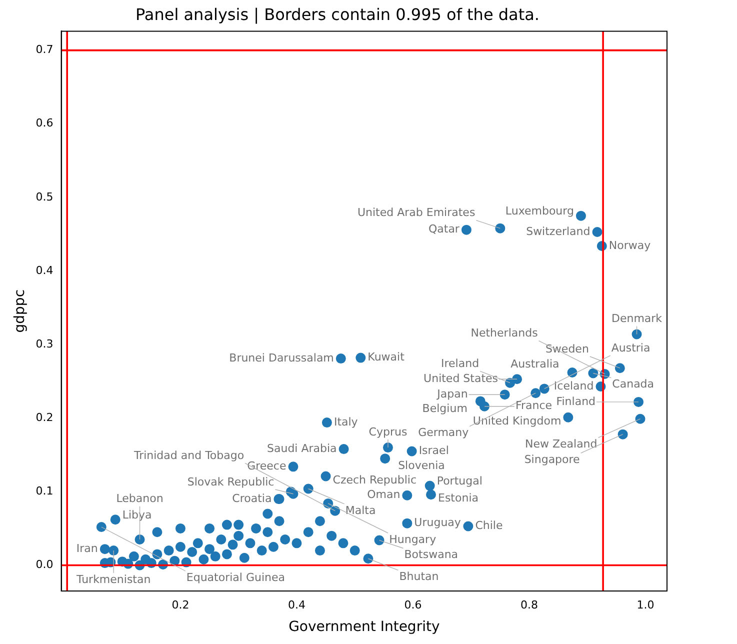  I want to click on data-label: Ireland, so click(460, 363).